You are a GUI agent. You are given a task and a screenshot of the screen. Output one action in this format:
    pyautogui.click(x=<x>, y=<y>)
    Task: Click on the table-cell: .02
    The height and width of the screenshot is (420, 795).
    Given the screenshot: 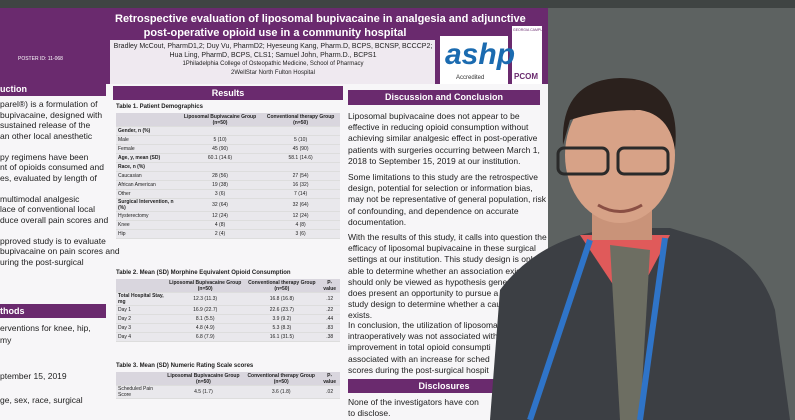 What is the action you would take?
    pyautogui.click(x=329, y=392)
    